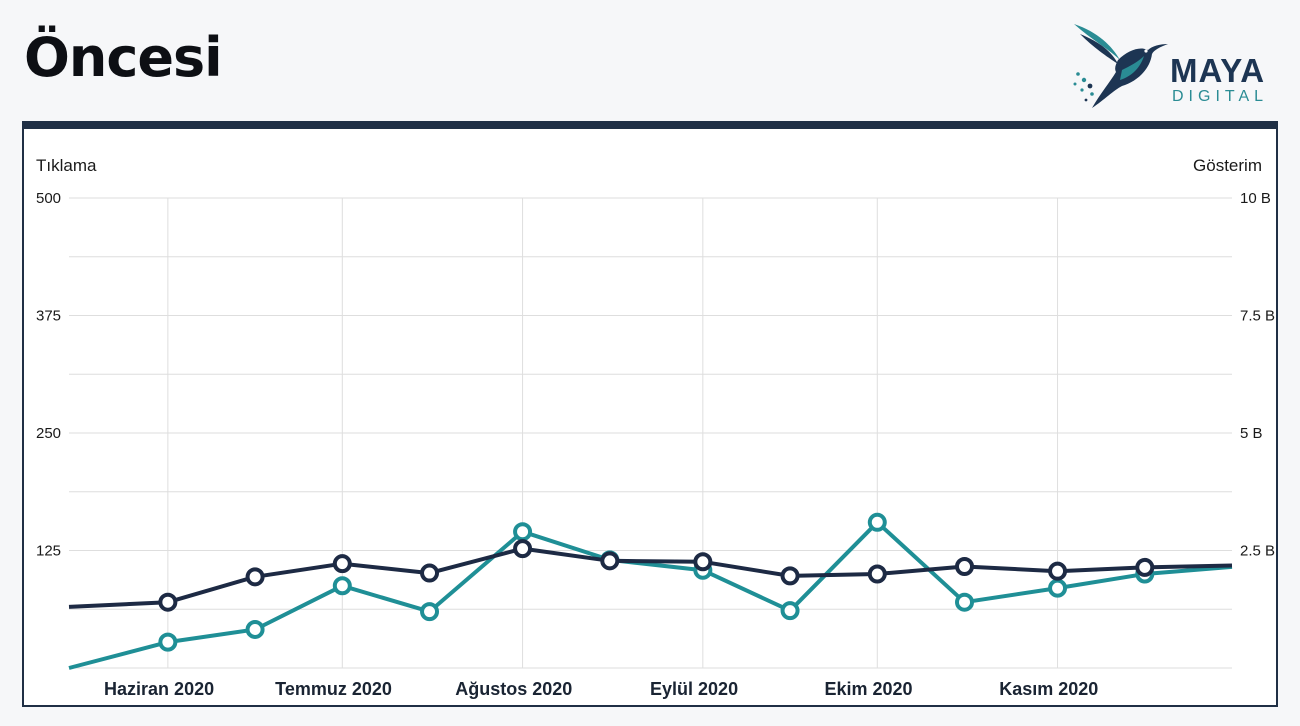 The width and height of the screenshot is (1300, 726). What do you see at coordinates (48, 198) in the screenshot?
I see `y-left-tick-label: 500` at bounding box center [48, 198].